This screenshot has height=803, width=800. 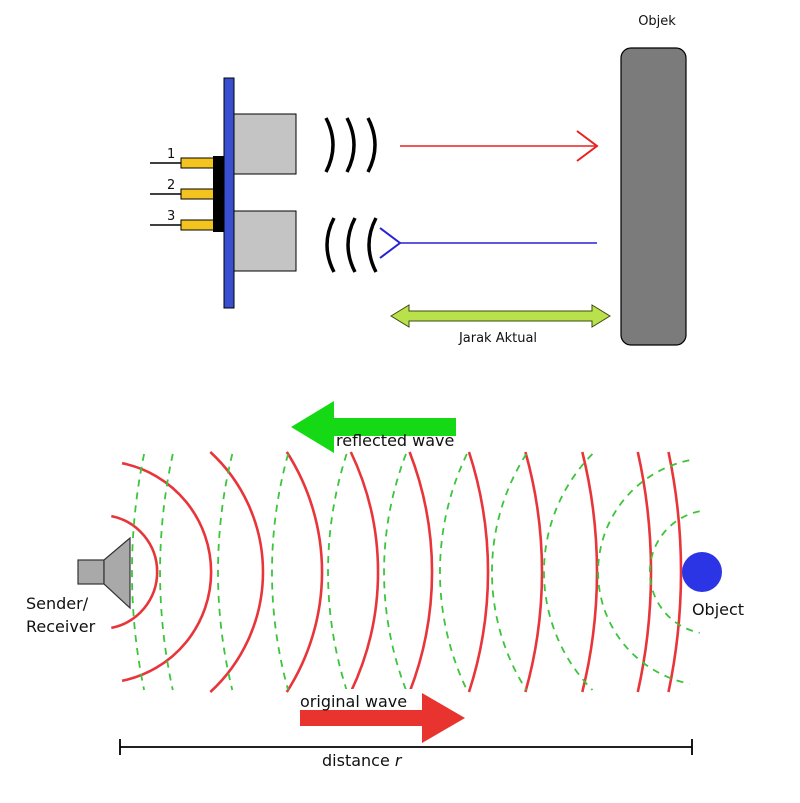 I want to click on sensor-pins: 1 2 3, so click(x=187, y=189).